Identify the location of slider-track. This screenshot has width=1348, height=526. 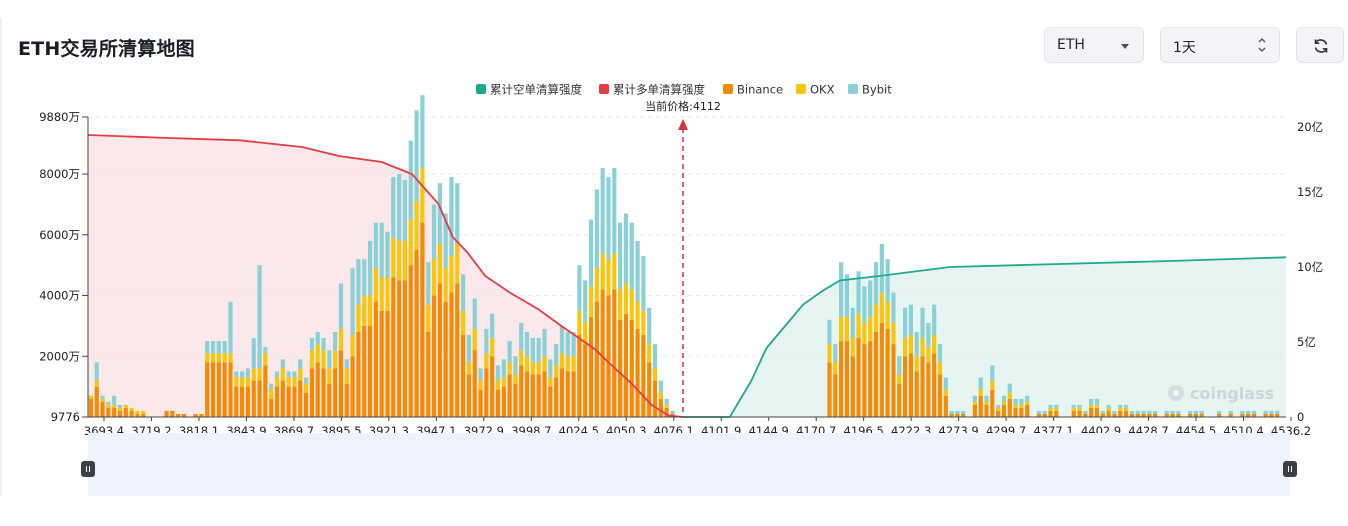
(689, 464).